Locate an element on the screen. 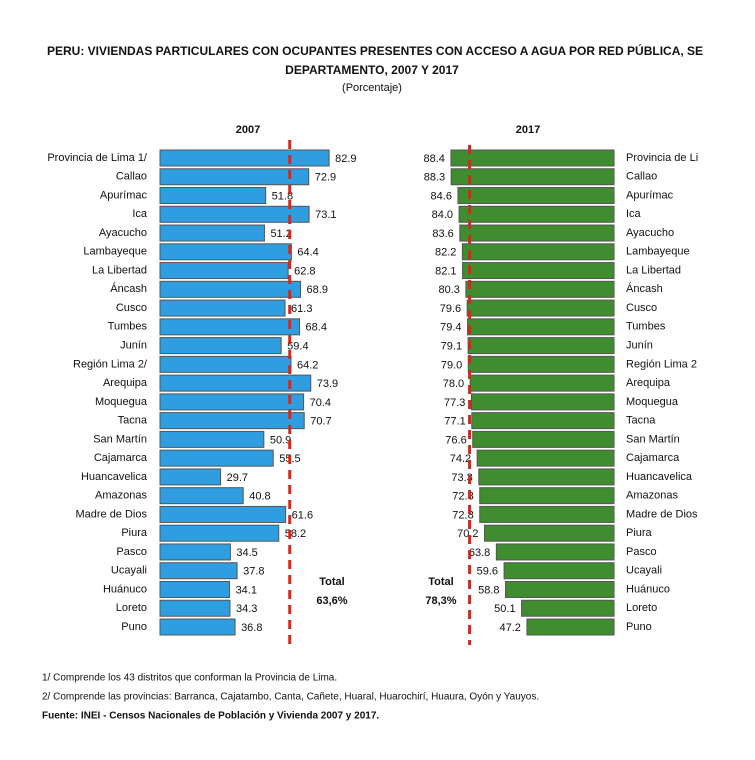 This screenshot has width=755, height=760. value-label: 51.8 is located at coordinates (282, 196).